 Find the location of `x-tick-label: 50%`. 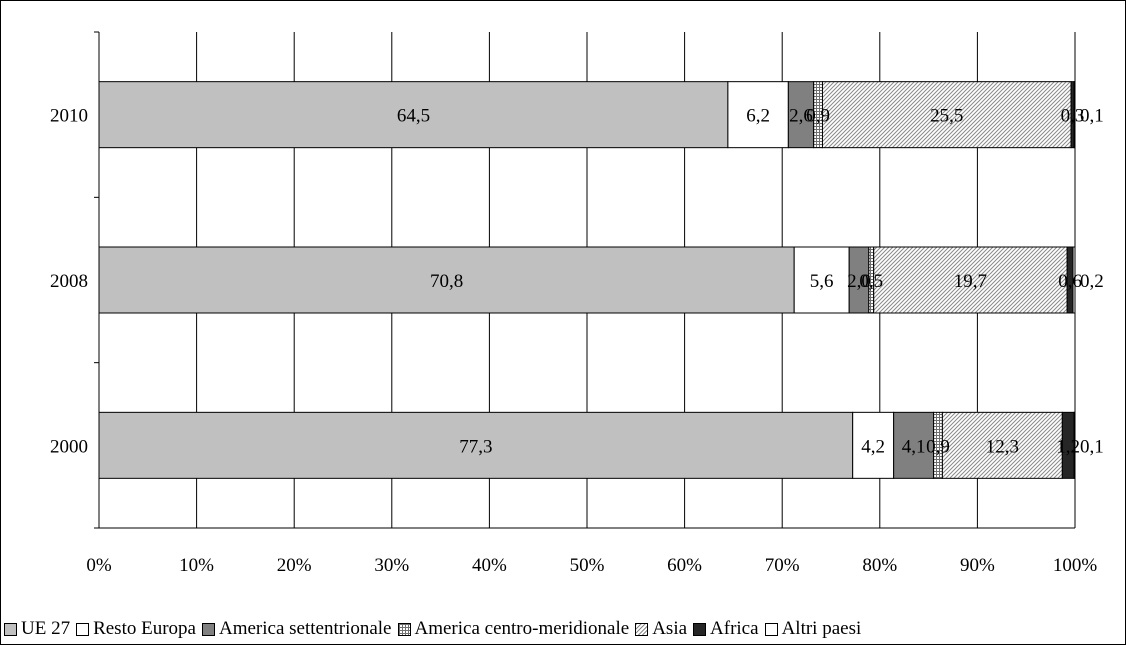

x-tick-label: 50% is located at coordinates (587, 565).